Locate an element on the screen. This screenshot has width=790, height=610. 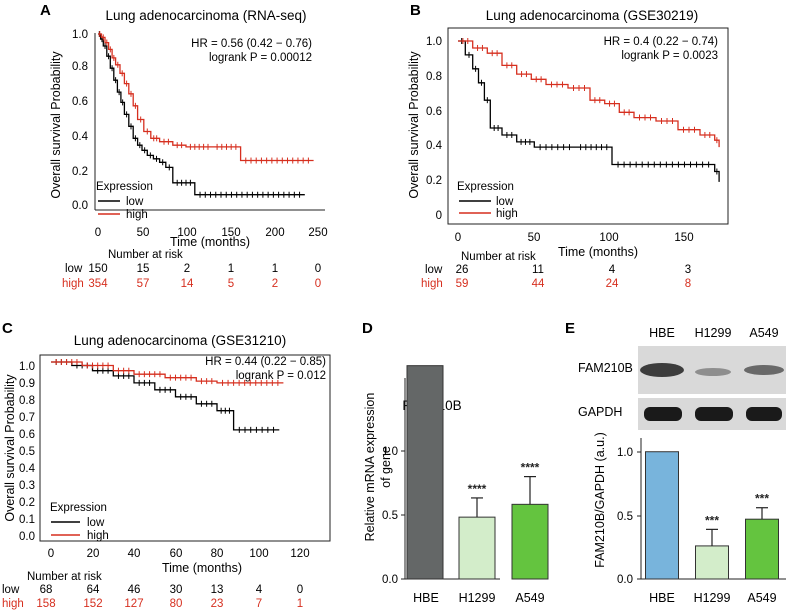
x-ticks-b: 0 50 100 150 is located at coordinates (574, 238).